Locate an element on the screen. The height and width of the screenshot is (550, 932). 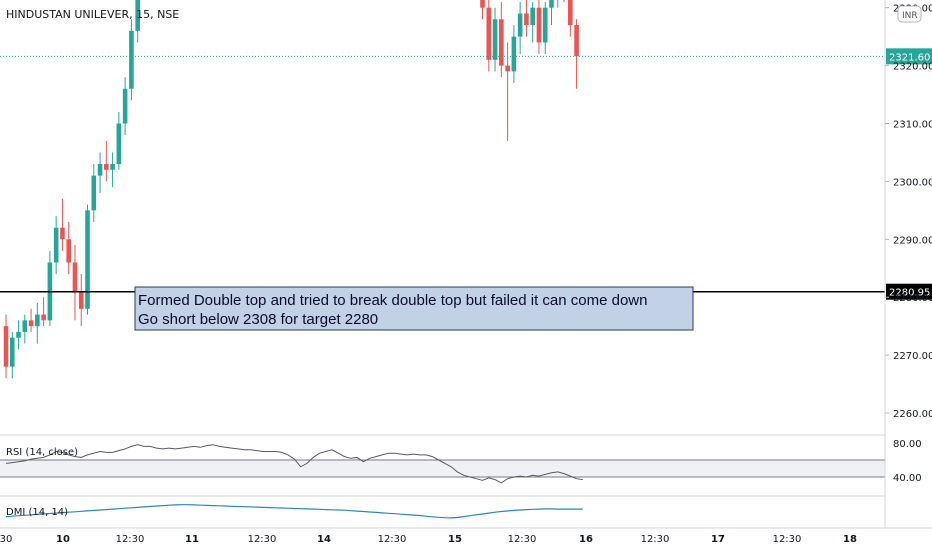
dmi-line is located at coordinates (294, 511).